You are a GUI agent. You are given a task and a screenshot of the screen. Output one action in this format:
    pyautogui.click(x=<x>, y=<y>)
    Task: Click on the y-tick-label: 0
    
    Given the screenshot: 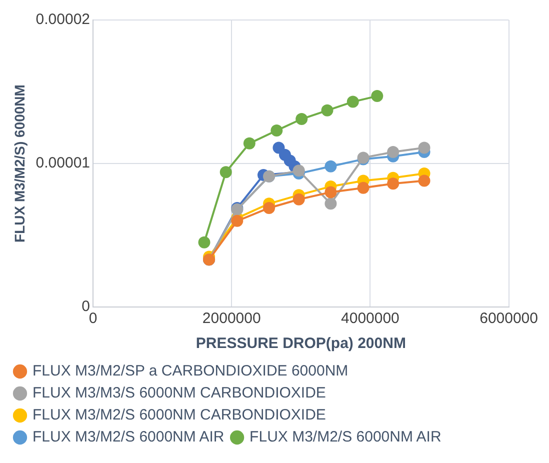 What is the action you would take?
    pyautogui.click(x=86, y=307)
    